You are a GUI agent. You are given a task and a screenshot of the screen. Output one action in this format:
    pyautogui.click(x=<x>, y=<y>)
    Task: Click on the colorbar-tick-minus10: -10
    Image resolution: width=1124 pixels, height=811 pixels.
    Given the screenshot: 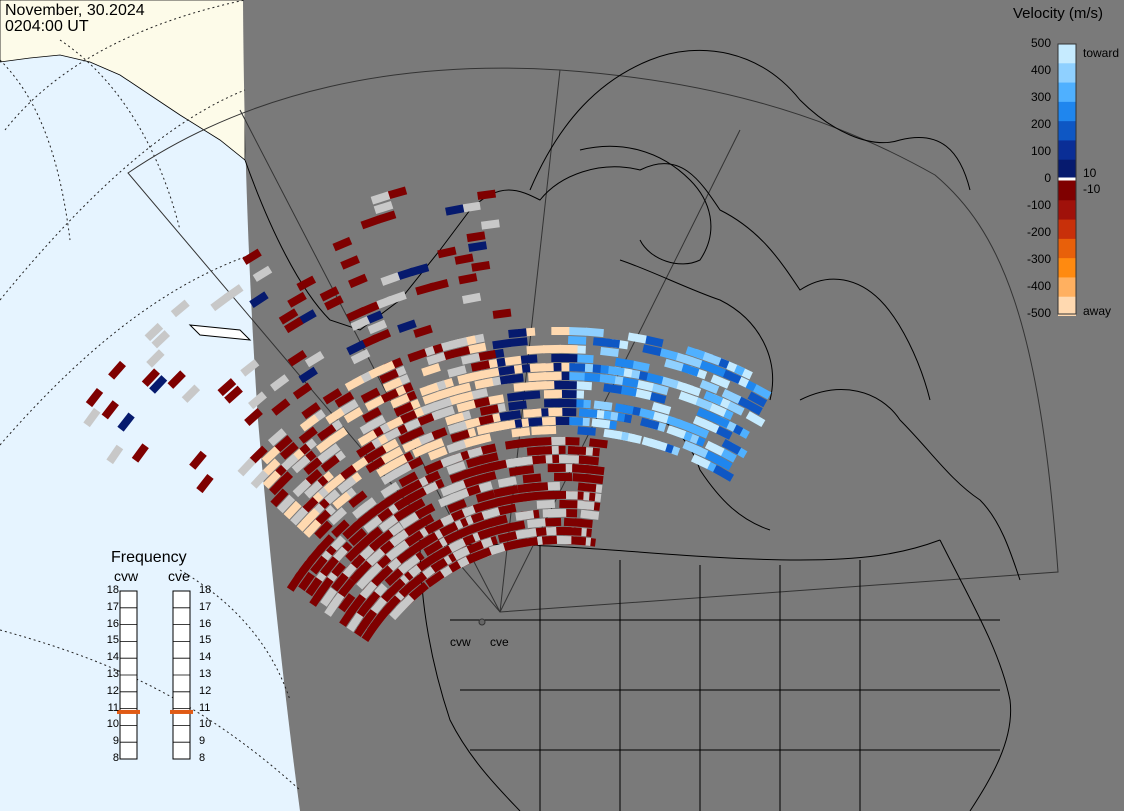 What is the action you would take?
    pyautogui.click(x=1092, y=189)
    